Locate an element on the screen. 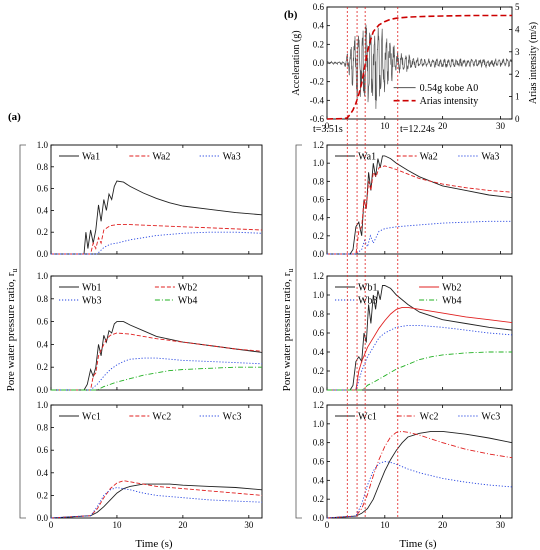 The width and height of the screenshot is (540, 550). ylabel-a-group: Pore water pressure ratio, ru is located at coordinates (12, 330).